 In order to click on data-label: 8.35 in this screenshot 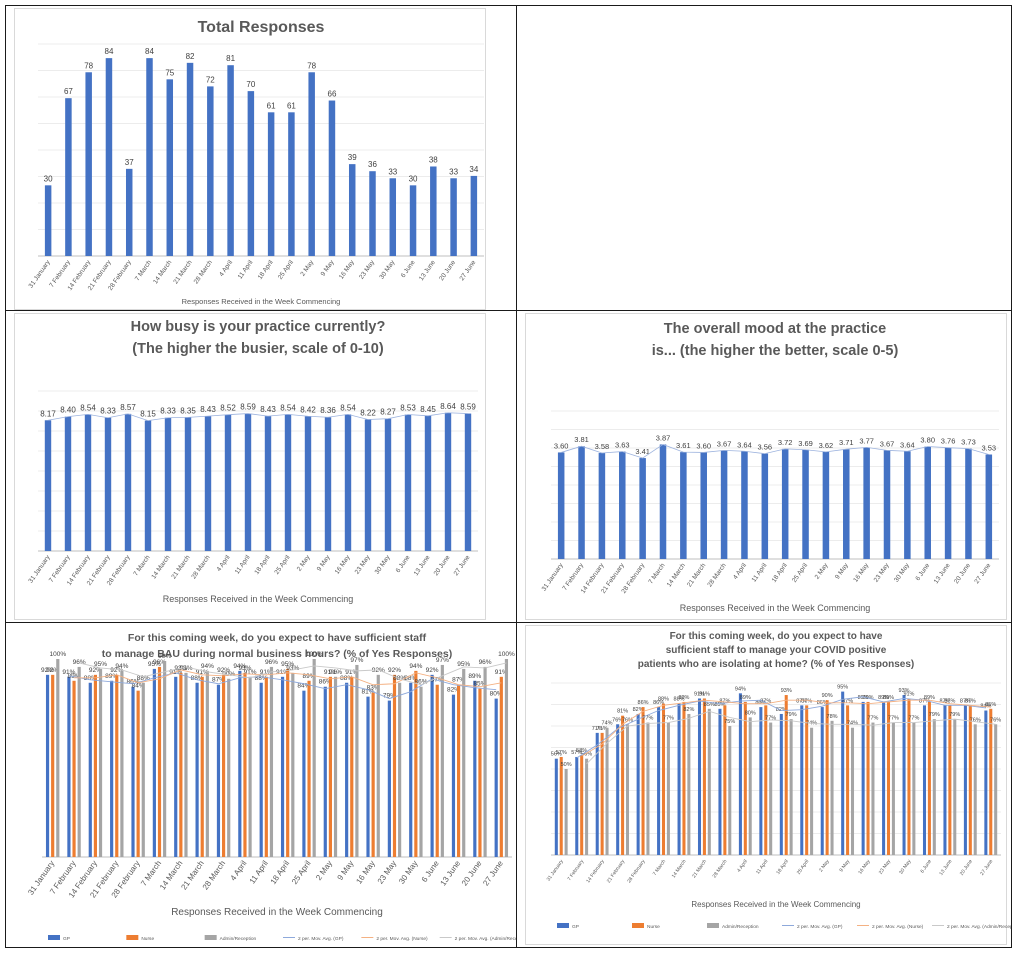, I will do `click(188, 410)`.